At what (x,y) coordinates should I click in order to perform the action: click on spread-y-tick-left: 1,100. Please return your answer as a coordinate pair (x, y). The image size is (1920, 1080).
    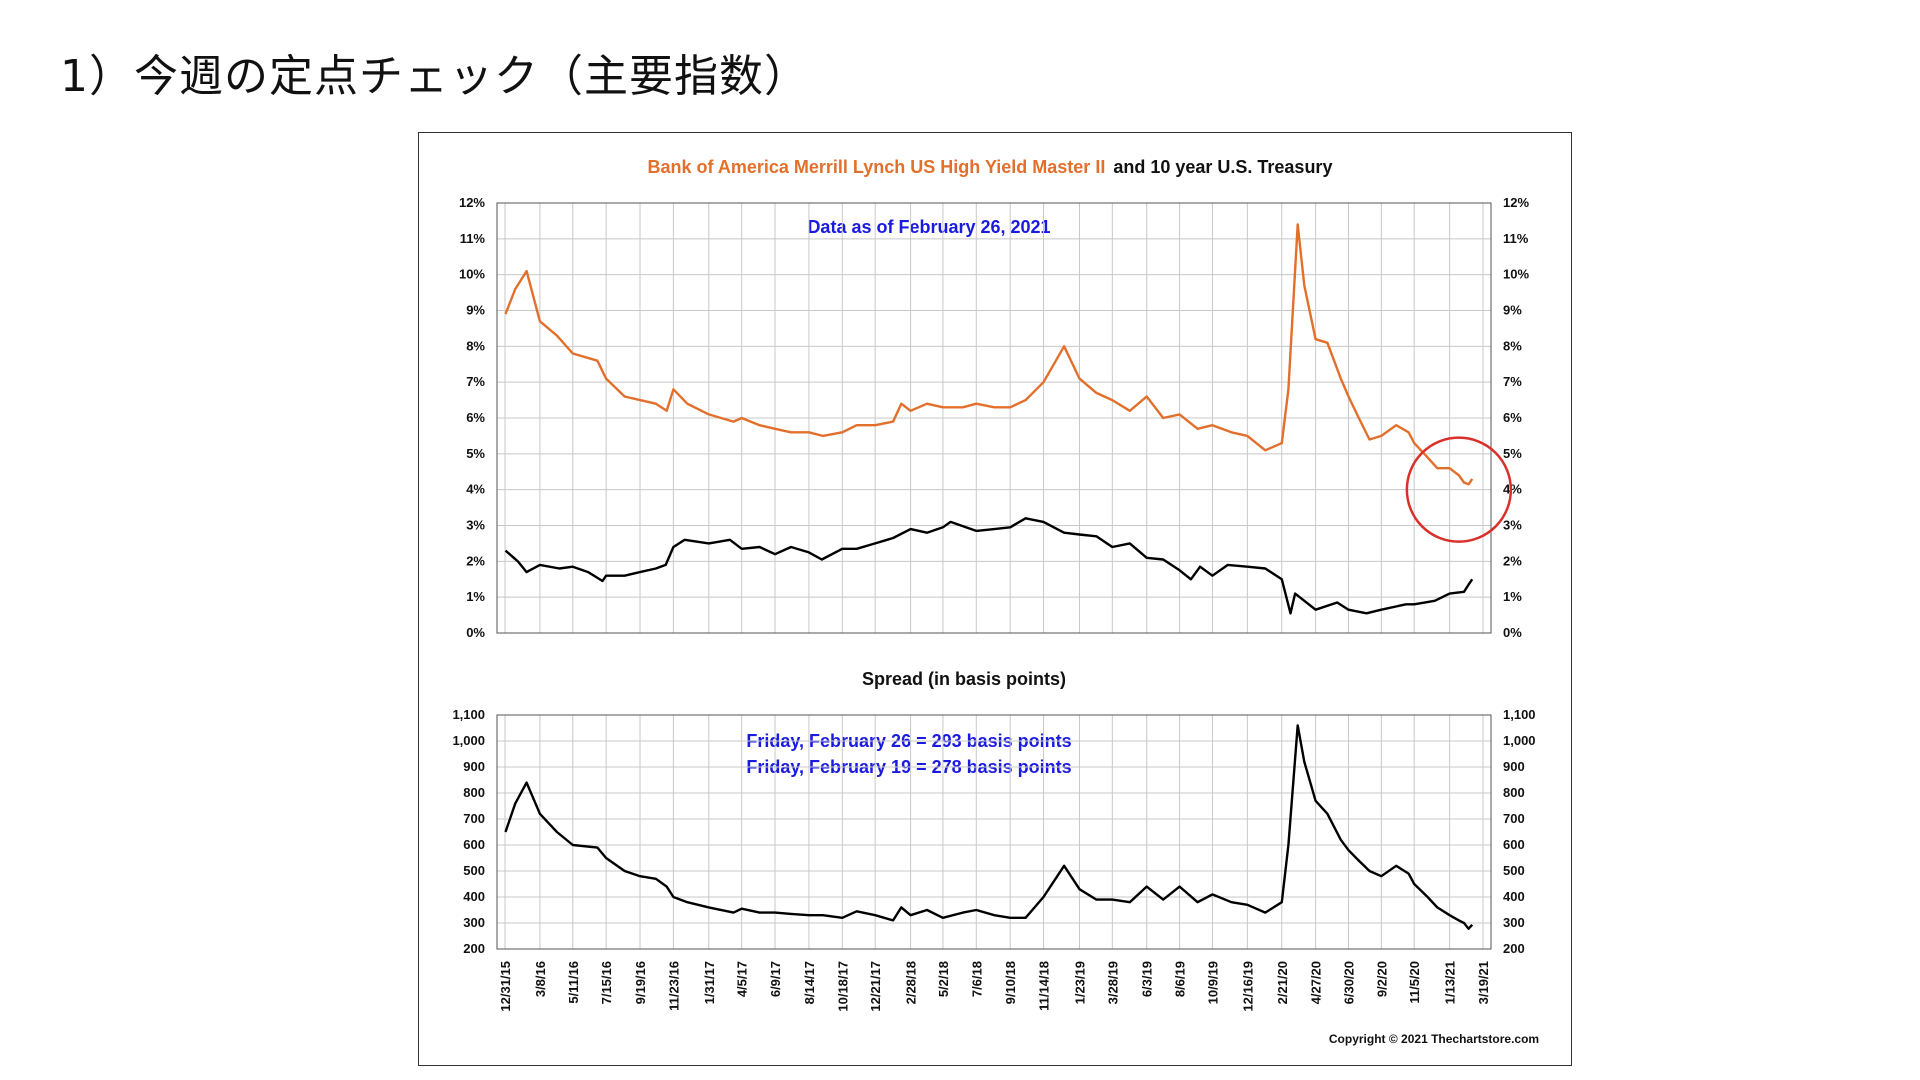
    Looking at the image, I should click on (468, 714).